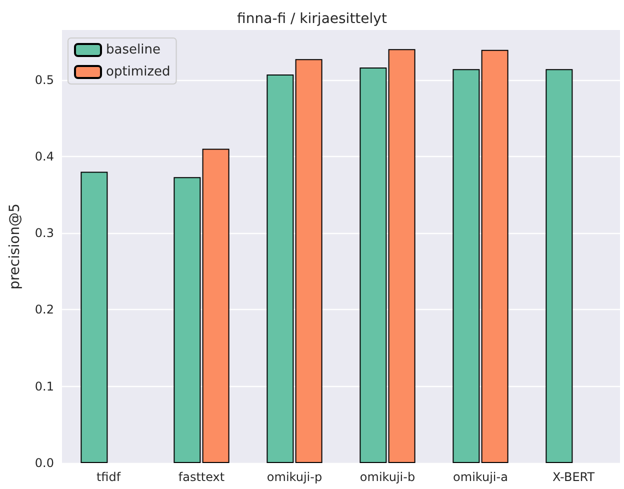 The height and width of the screenshot is (489, 624). What do you see at coordinates (201, 477) in the screenshot?
I see `x-tick-label: fasttext` at bounding box center [201, 477].